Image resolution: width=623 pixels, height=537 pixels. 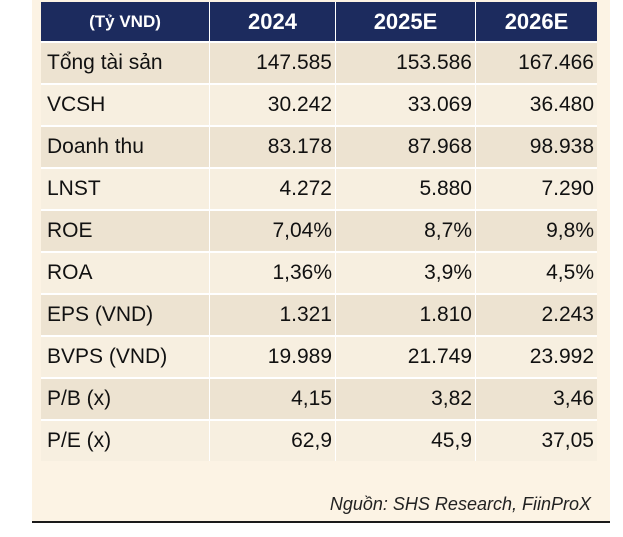 I want to click on row-label: LNST, so click(x=125, y=188).